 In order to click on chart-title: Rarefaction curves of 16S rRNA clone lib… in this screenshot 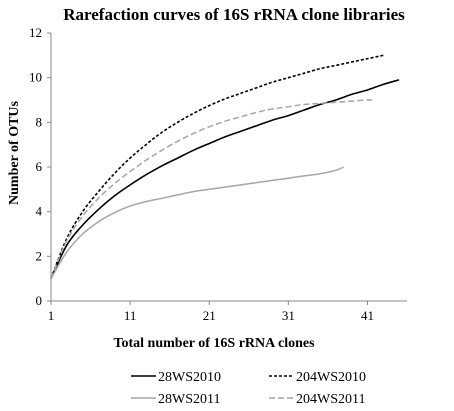, I will do `click(234, 14)`.